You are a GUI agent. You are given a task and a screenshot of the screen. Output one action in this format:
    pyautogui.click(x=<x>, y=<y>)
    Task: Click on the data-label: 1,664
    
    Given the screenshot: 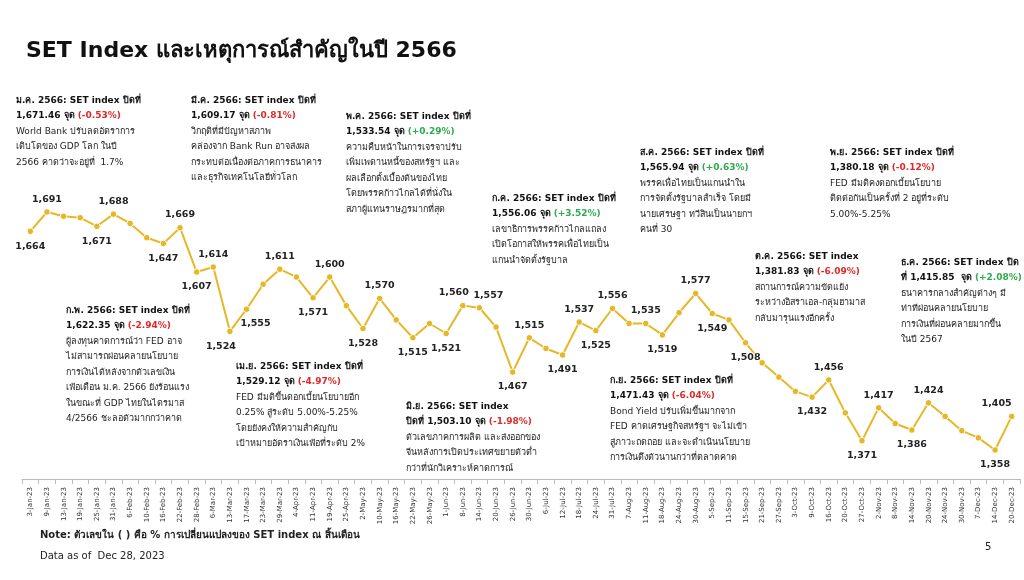 What is the action you would take?
    pyautogui.click(x=30, y=245)
    